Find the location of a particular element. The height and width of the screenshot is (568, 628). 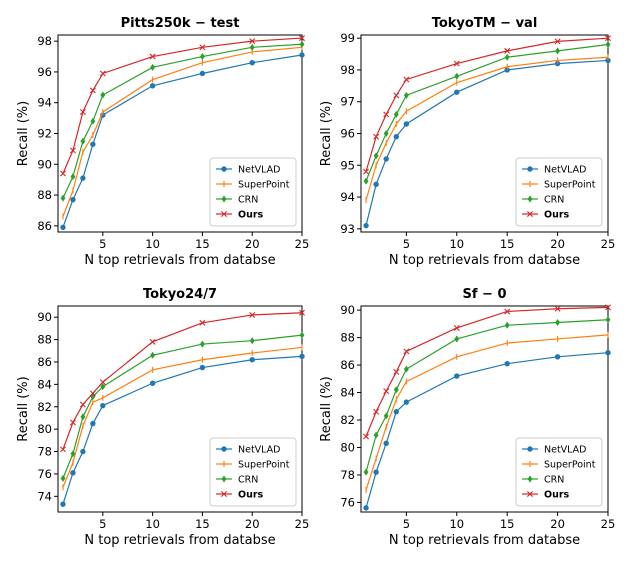

series-superpoint is located at coordinates (487, 412).